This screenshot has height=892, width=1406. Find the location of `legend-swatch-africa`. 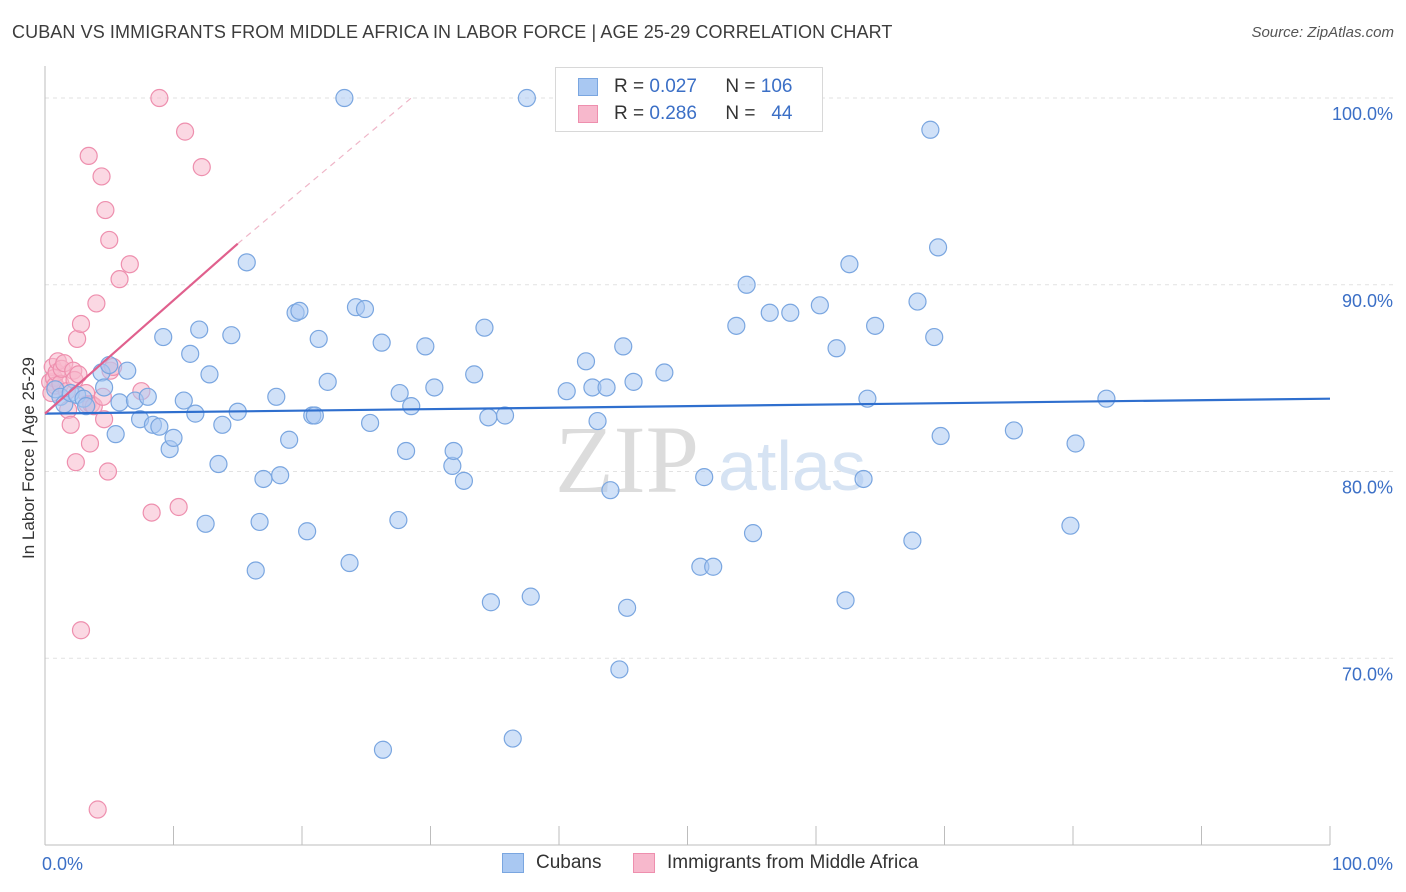

legend-swatch-africa is located at coordinates (588, 114).